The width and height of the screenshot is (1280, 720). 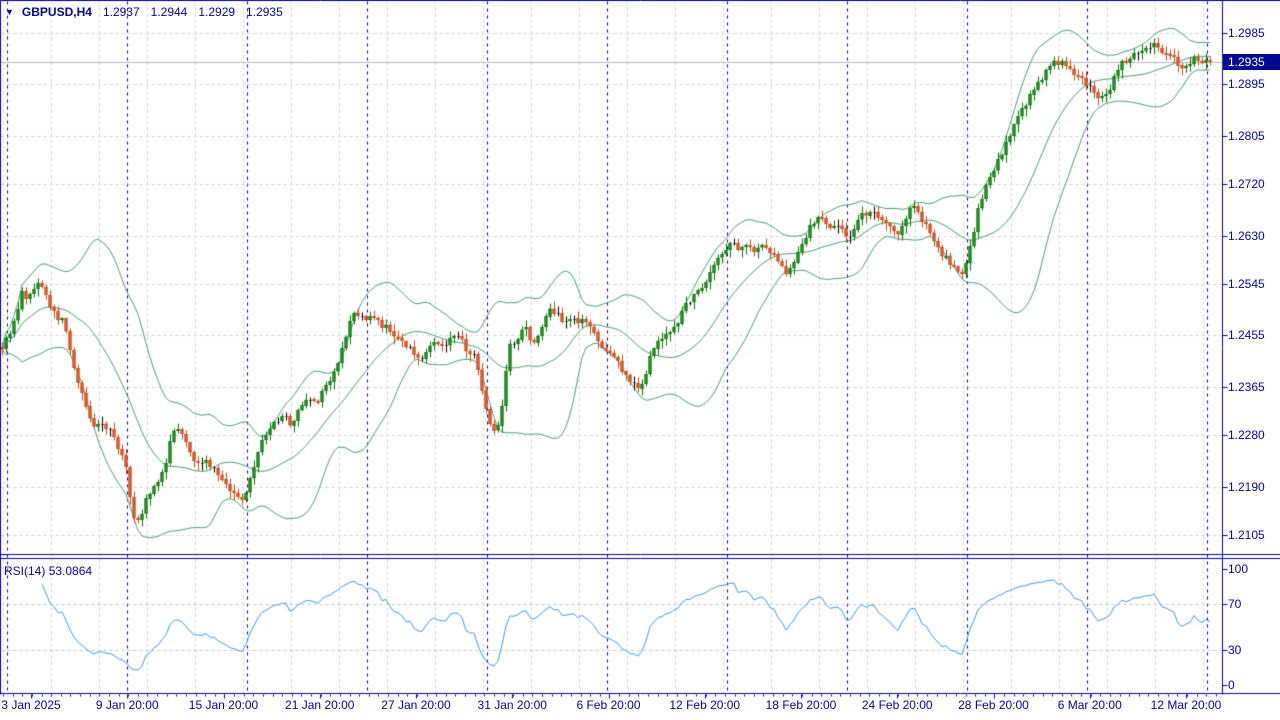 What do you see at coordinates (56, 12) in the screenshot?
I see `symbol-period-label: GBPUSD,H4` at bounding box center [56, 12].